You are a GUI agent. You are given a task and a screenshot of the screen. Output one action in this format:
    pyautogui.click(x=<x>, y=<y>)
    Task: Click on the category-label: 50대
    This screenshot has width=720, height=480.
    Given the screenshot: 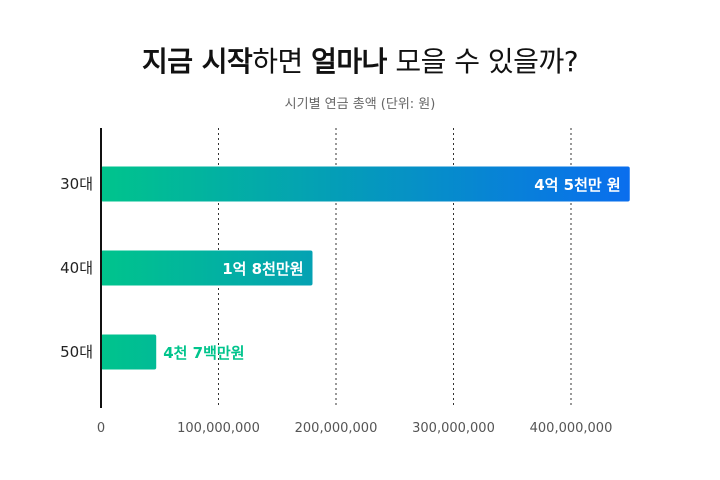 What is the action you would take?
    pyautogui.click(x=76, y=352)
    